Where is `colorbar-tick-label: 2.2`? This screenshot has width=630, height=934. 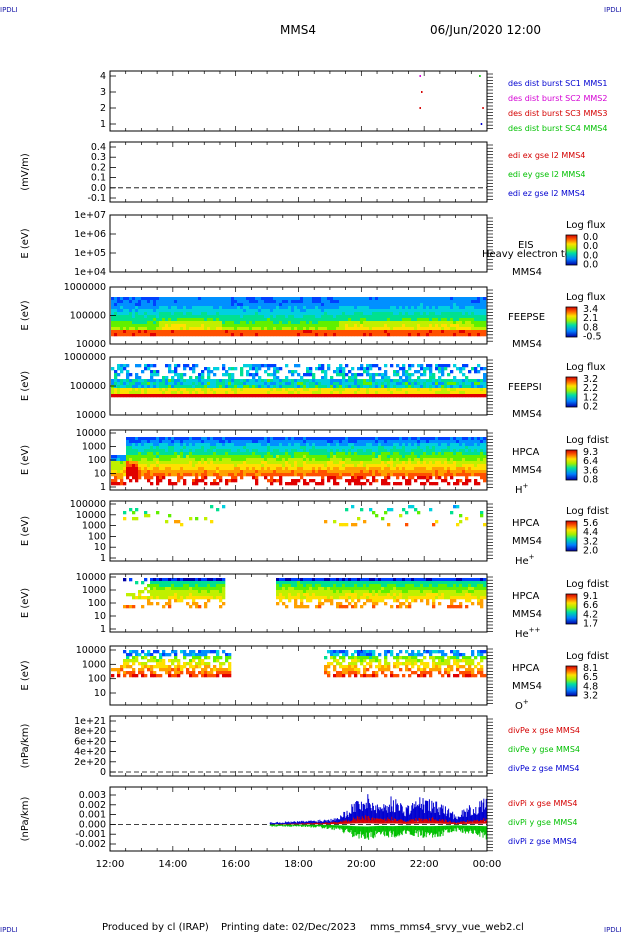 colorbar-tick-label: 2.2 is located at coordinates (590, 388).